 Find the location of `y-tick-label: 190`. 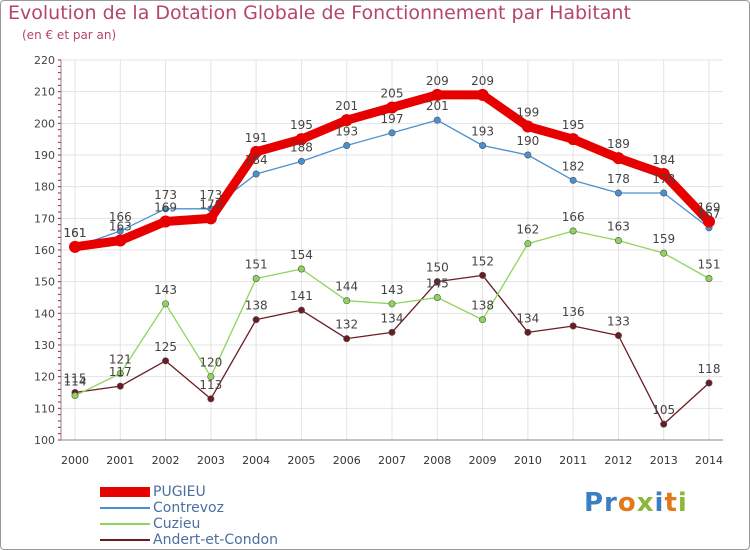

y-tick-label: 190 is located at coordinates (44, 155).